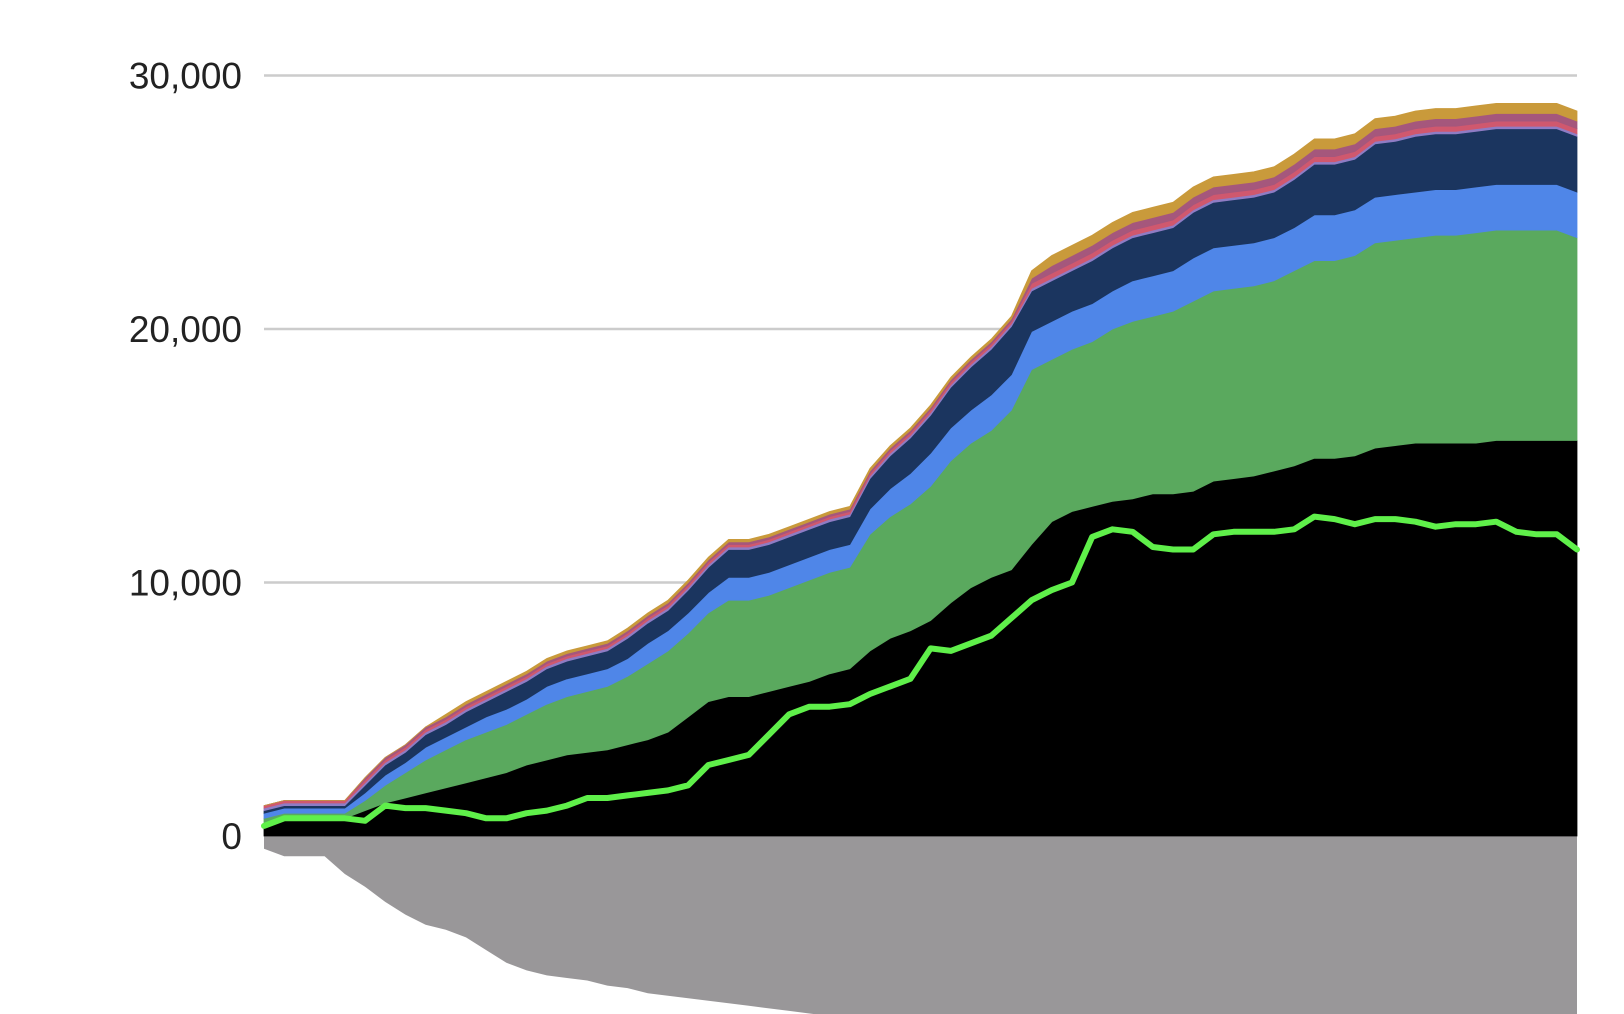 This screenshot has width=1624, height=1014. Describe the element at coordinates (231, 836) in the screenshot. I see `y-tick-label-0: 0` at that location.